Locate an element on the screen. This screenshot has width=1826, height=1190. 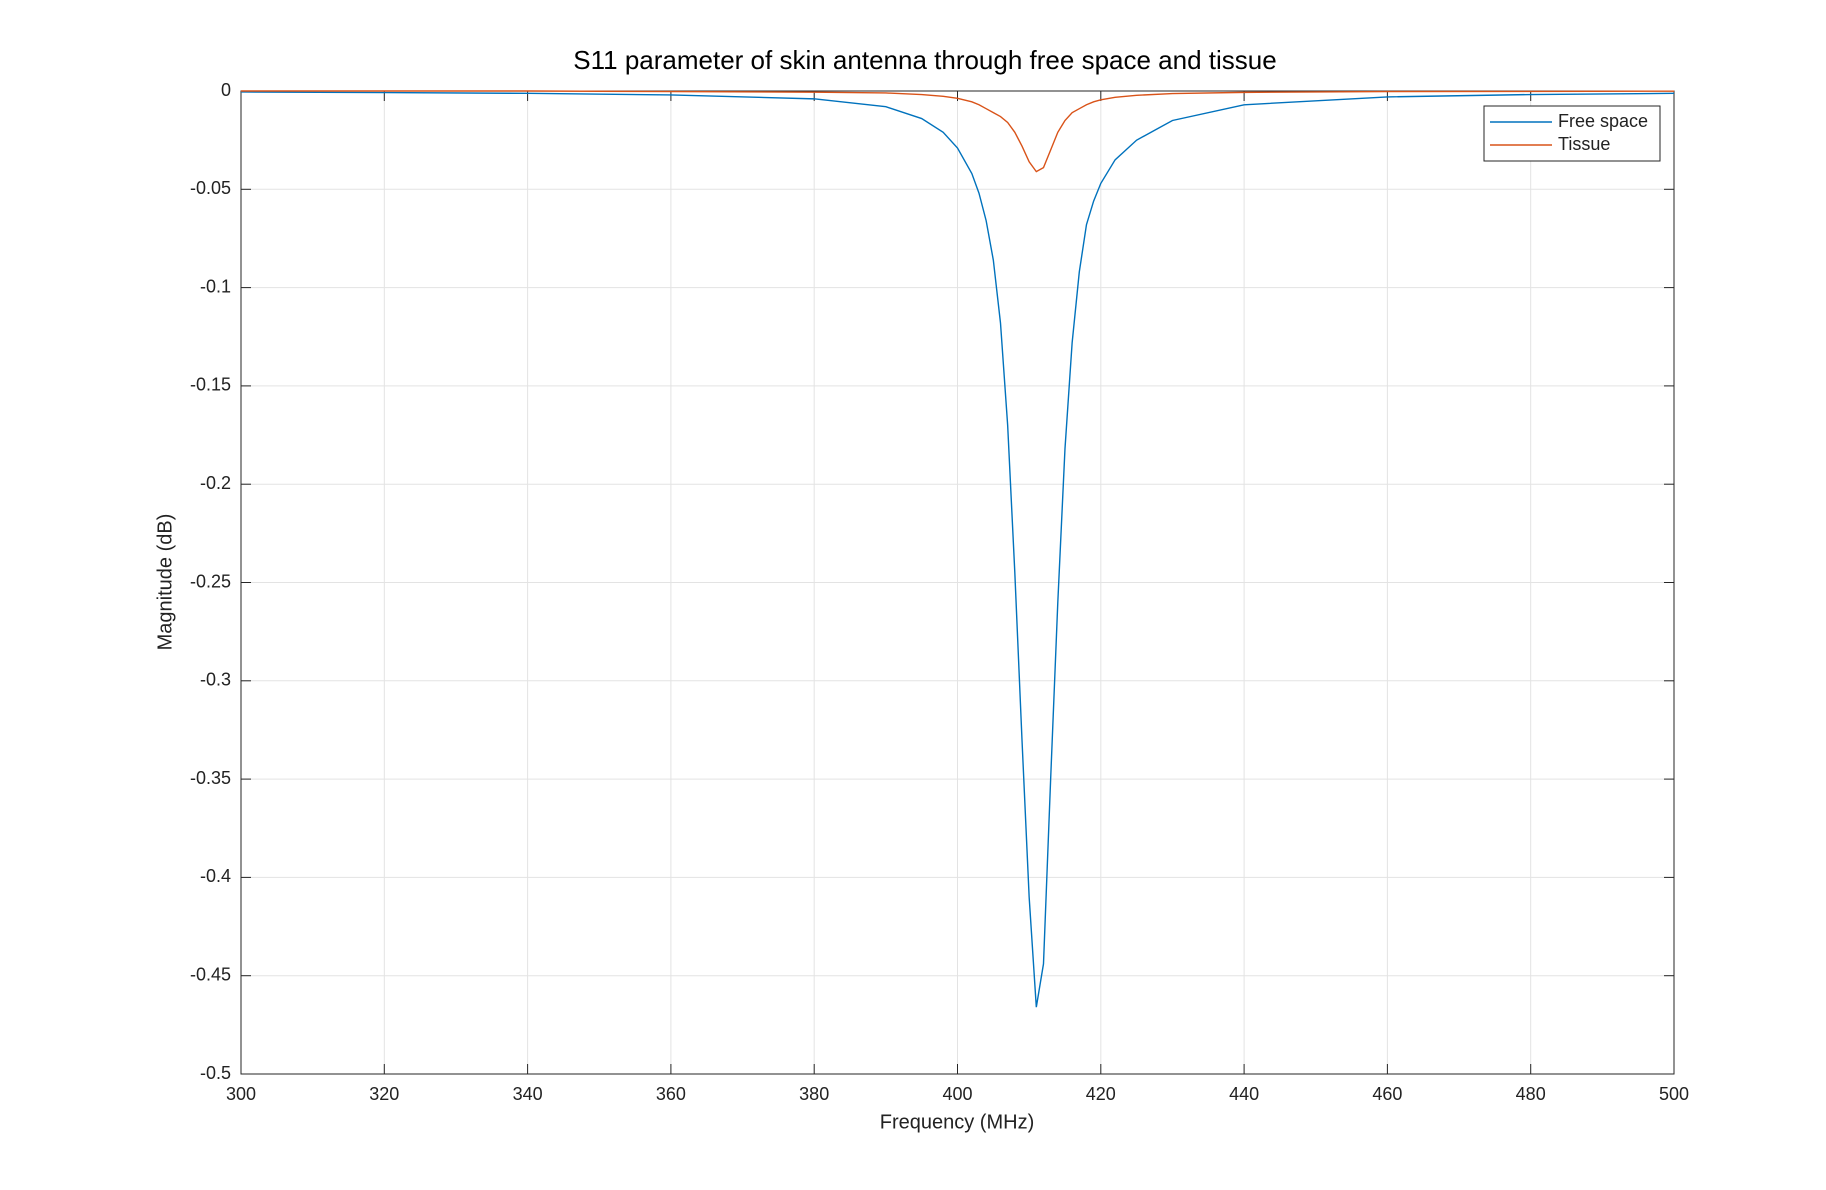
x-tick-label: 340 is located at coordinates (528, 1094).